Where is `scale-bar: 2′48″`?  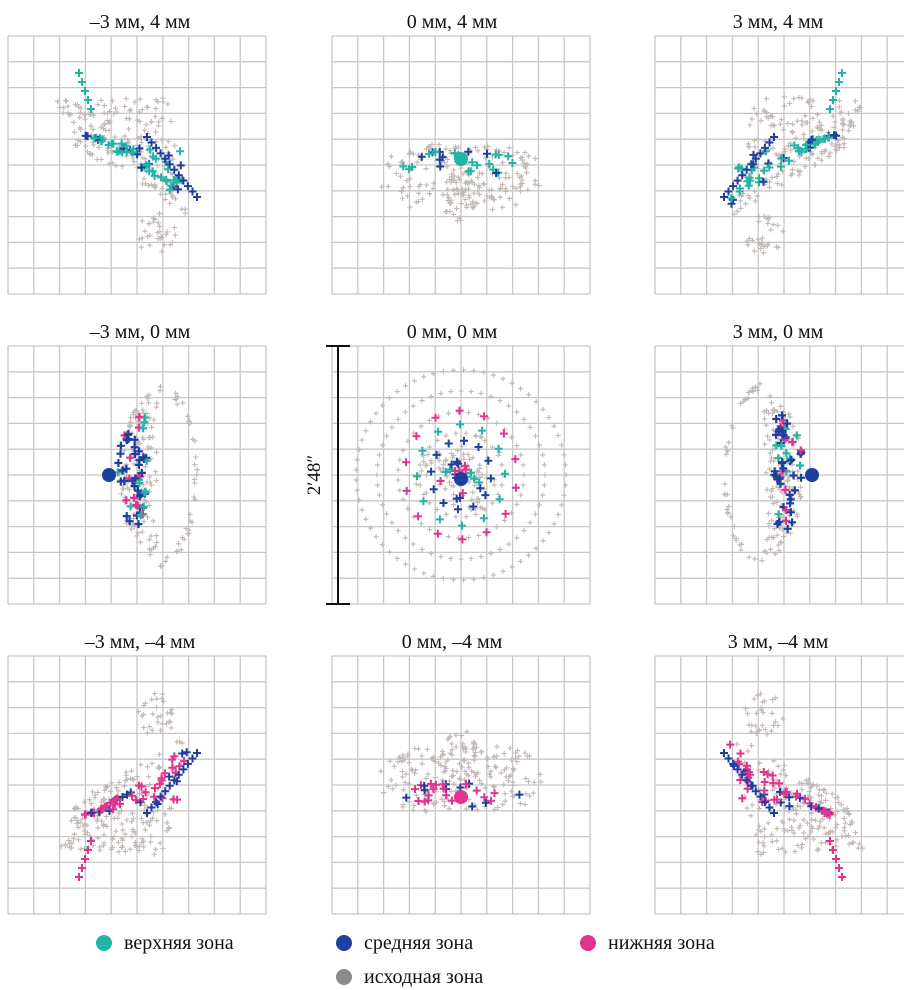
scale-bar: 2′48″ is located at coordinates (327, 475).